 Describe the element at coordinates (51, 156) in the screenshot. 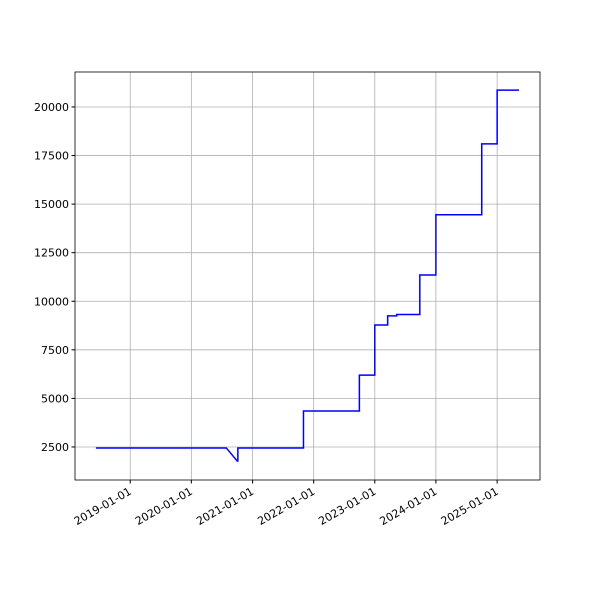

I see `y-tick-label: 17500` at that location.